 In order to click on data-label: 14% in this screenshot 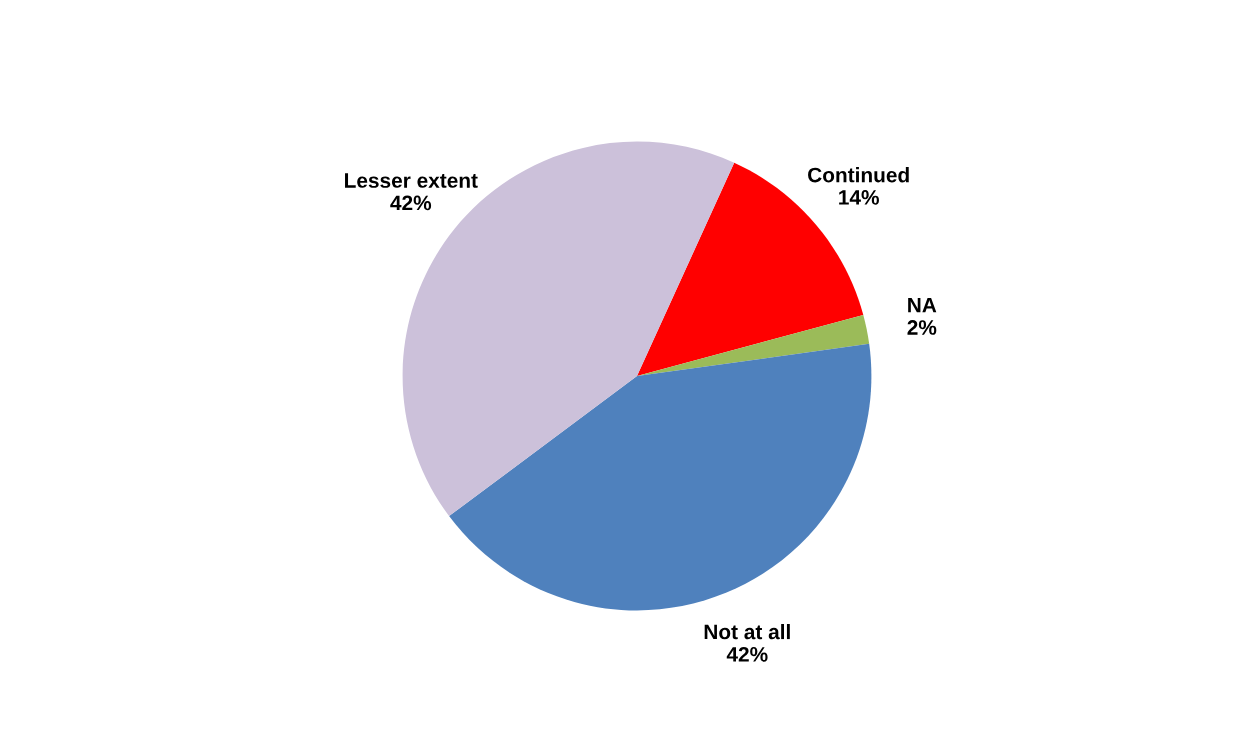, I will do `click(859, 197)`.